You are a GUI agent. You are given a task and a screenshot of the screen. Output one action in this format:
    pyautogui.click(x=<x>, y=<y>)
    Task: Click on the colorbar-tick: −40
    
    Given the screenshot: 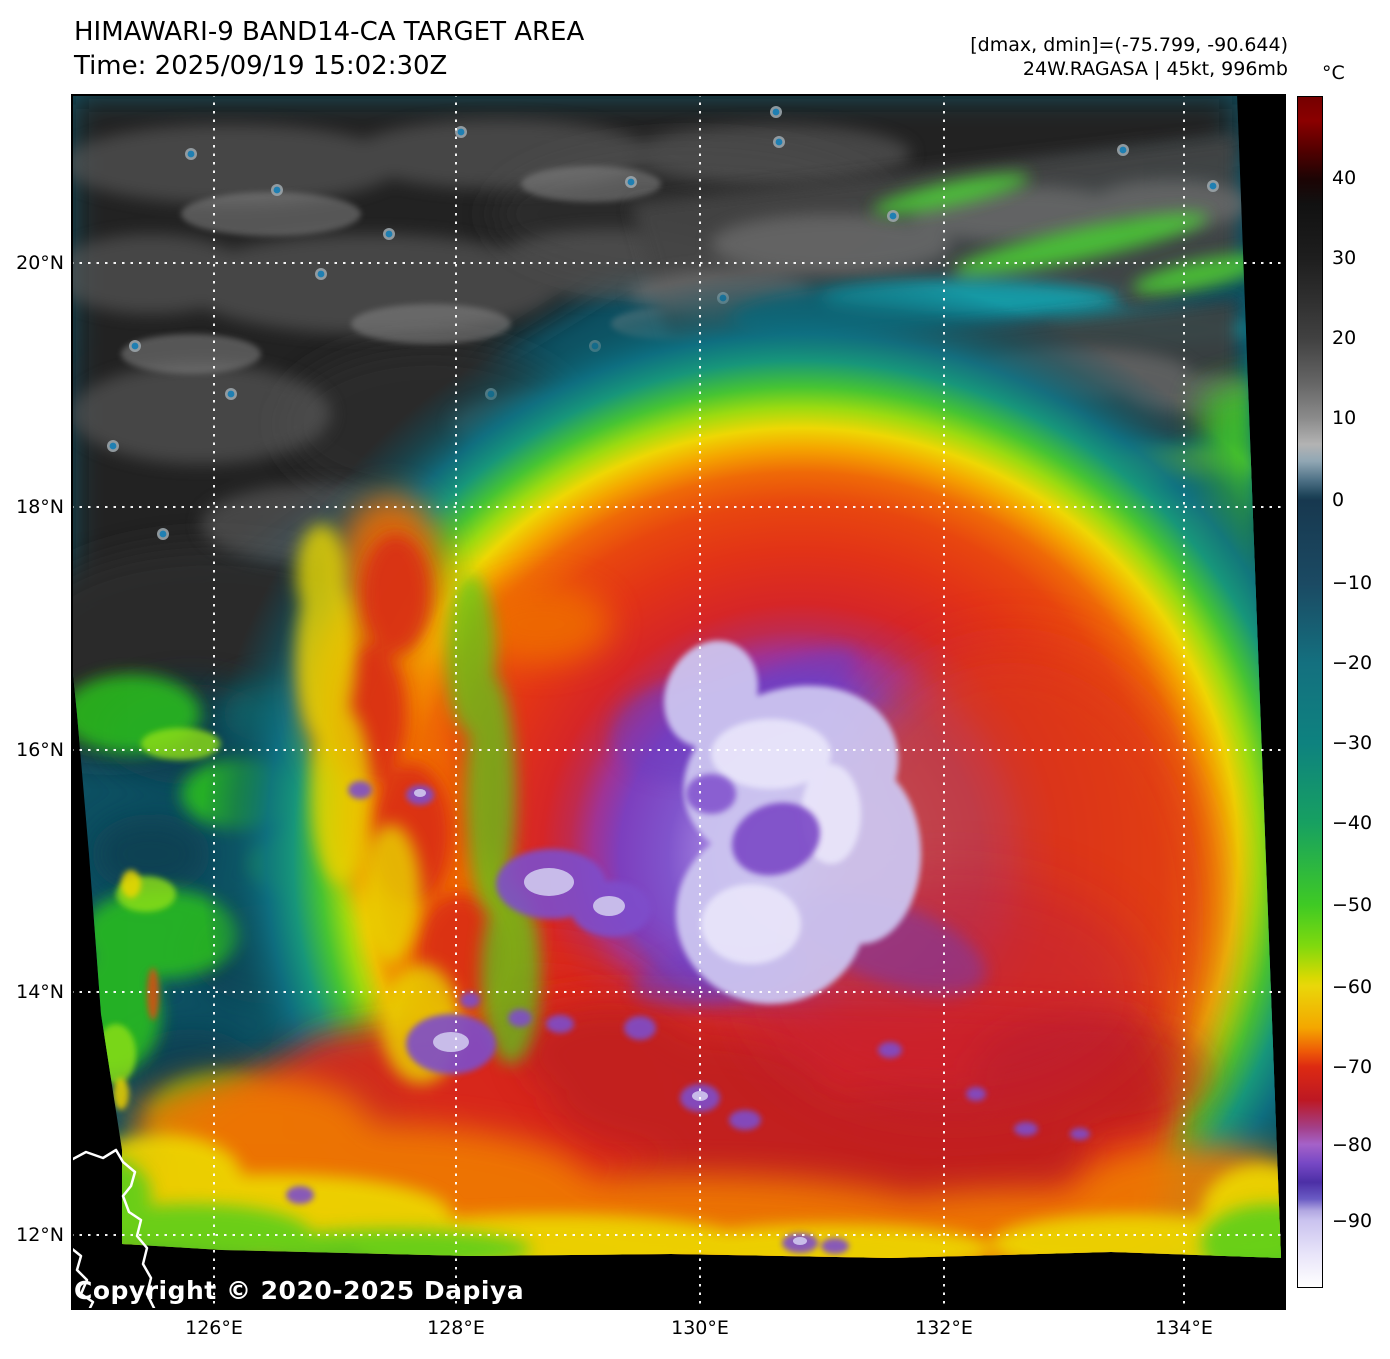 What is the action you would take?
    pyautogui.click(x=1352, y=823)
    